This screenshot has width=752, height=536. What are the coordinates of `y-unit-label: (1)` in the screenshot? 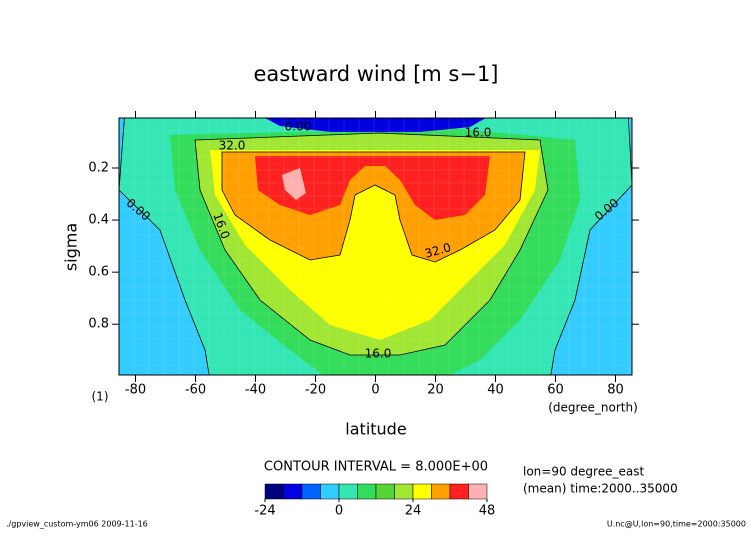 It's located at (100, 397).